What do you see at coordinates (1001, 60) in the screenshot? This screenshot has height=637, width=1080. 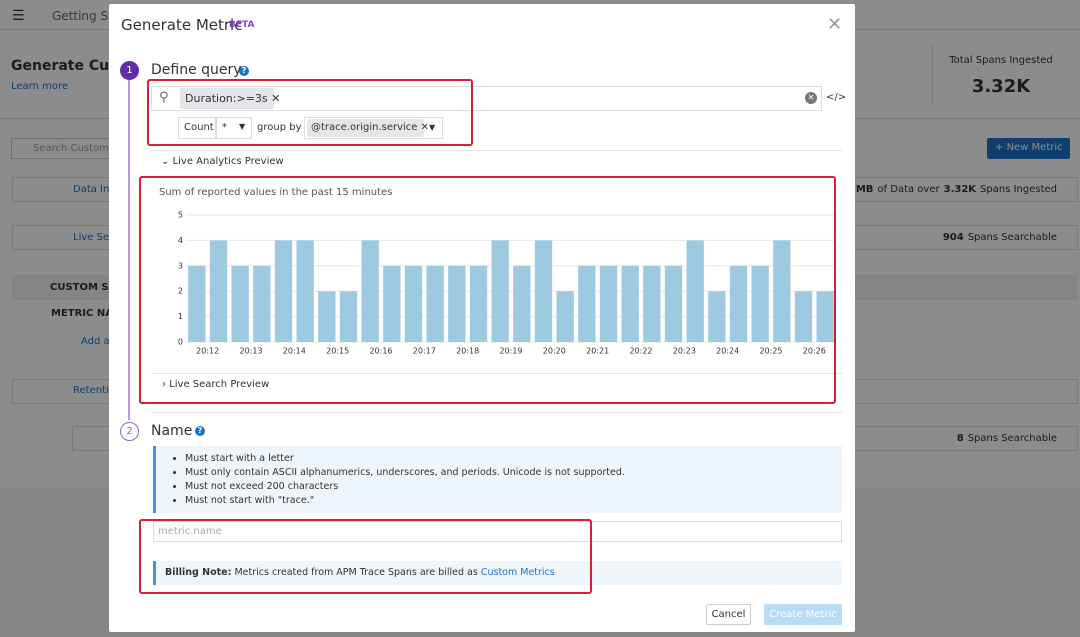 I see `total-label: Total Spans Ingested` at bounding box center [1001, 60].